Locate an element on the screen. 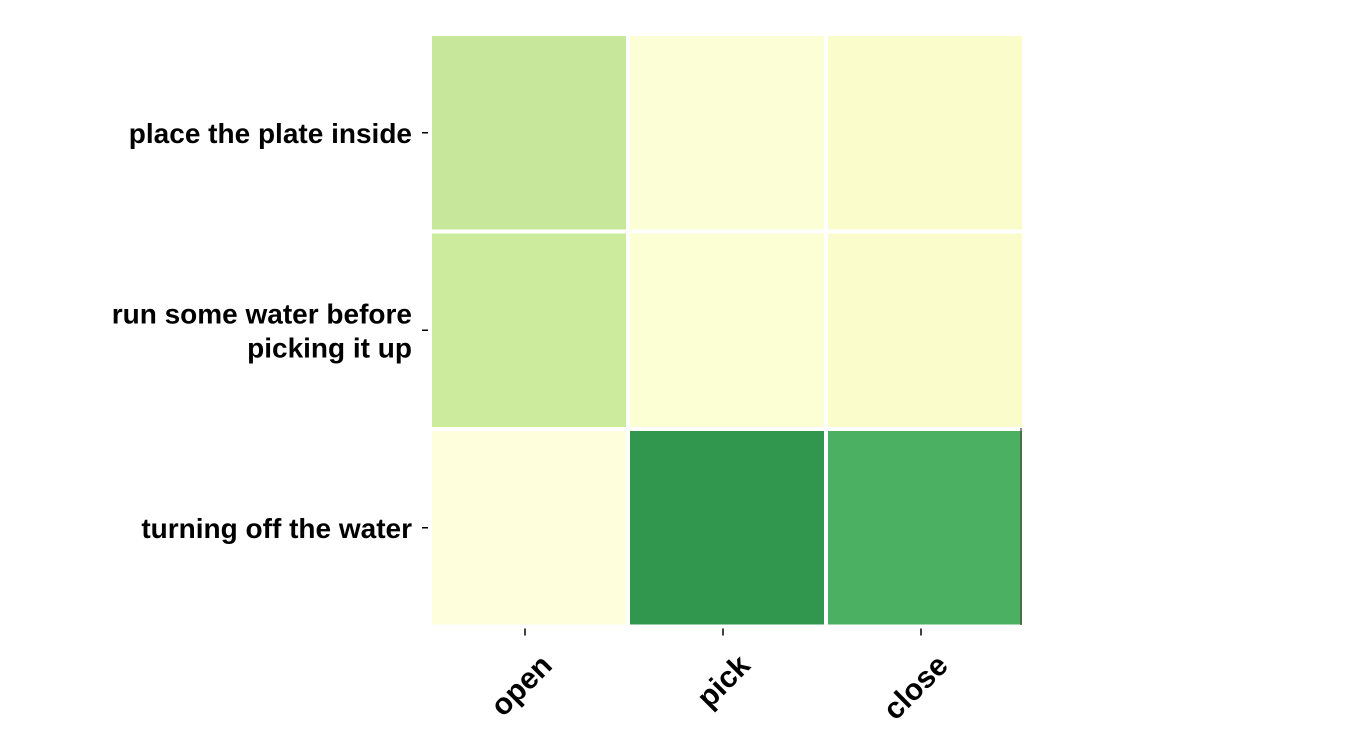  heatmap-cell-r2-c2 is located at coordinates (925, 528).